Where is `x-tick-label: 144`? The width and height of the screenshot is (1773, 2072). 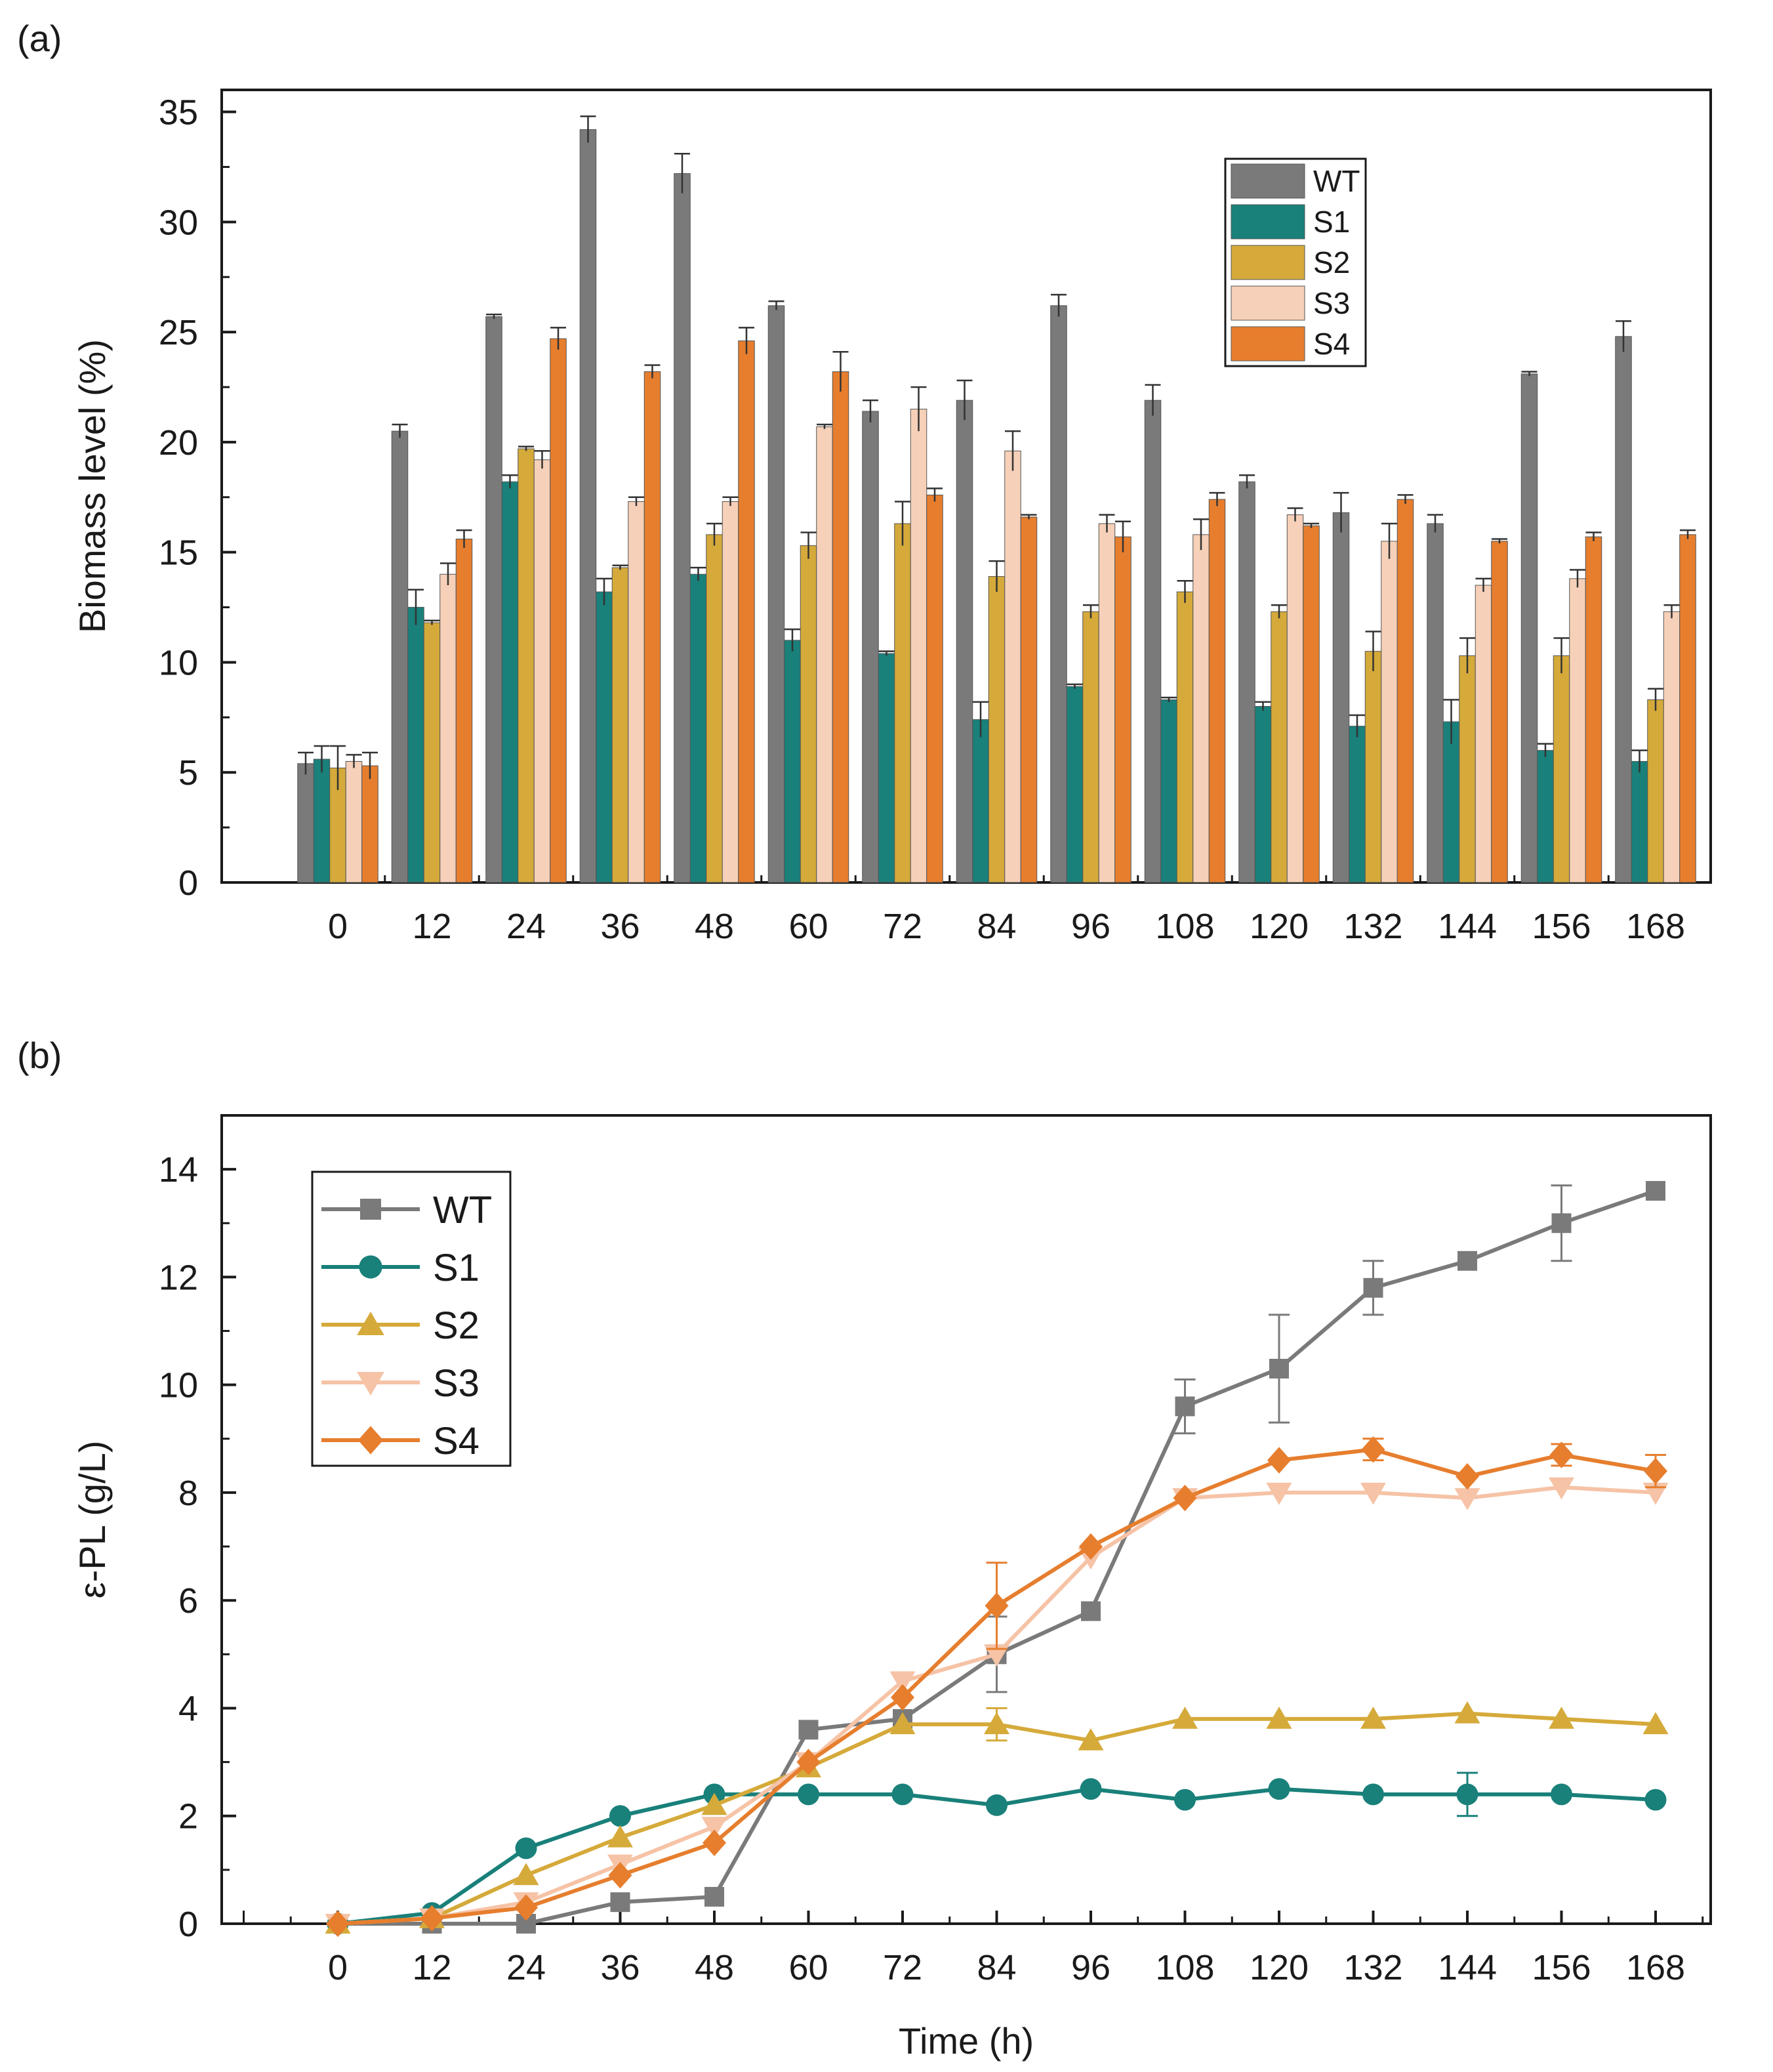
x-tick-label: 144 is located at coordinates (1468, 1967).